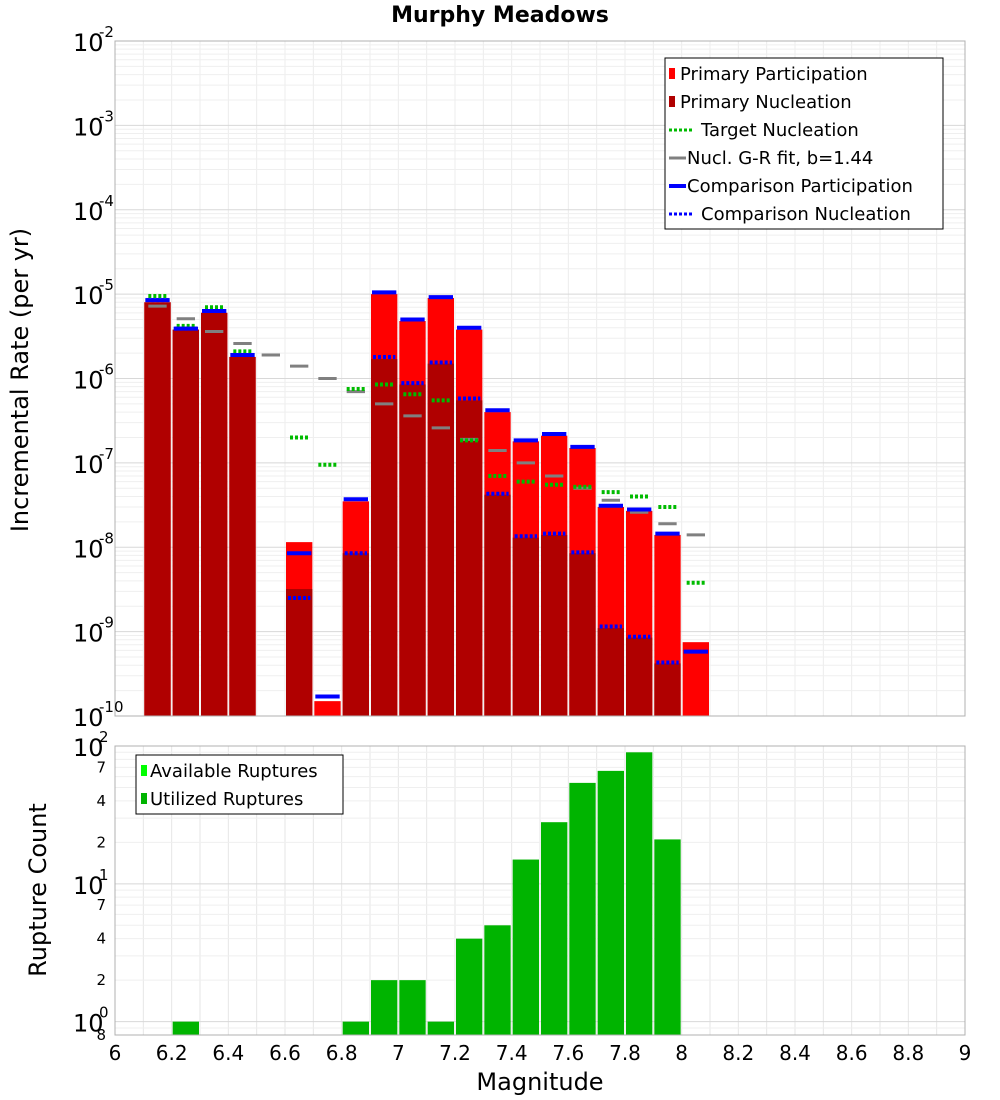 The height and width of the screenshot is (1100, 1000). What do you see at coordinates (806, 214) in the screenshot?
I see `legend-label: Comparison Nucleation` at bounding box center [806, 214].